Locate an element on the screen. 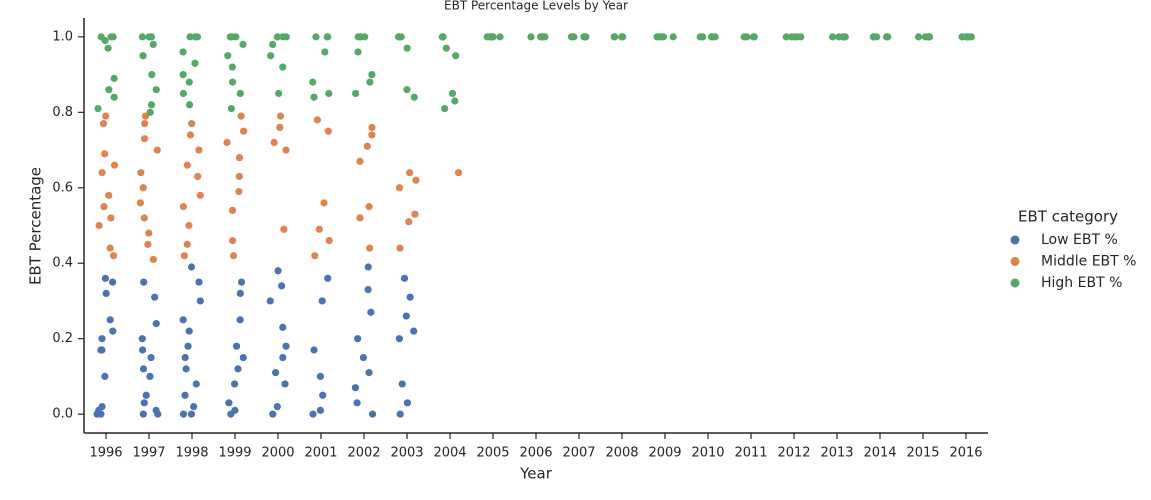 This screenshot has height=500, width=1151. x-tick-label: 2006 is located at coordinates (535, 453).